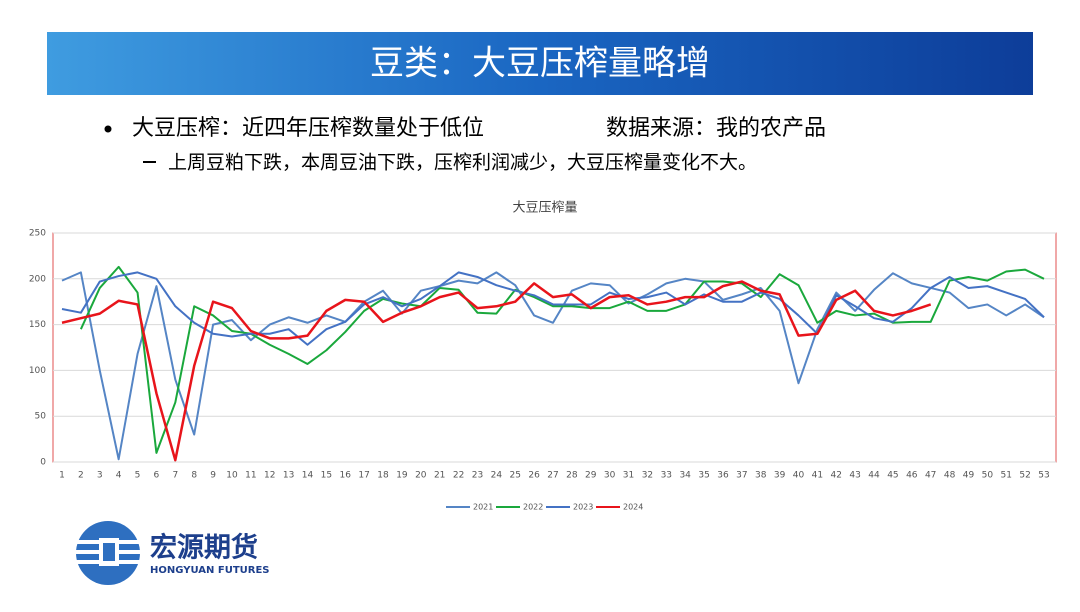  I want to click on x-tick-label: 32, so click(647, 476).